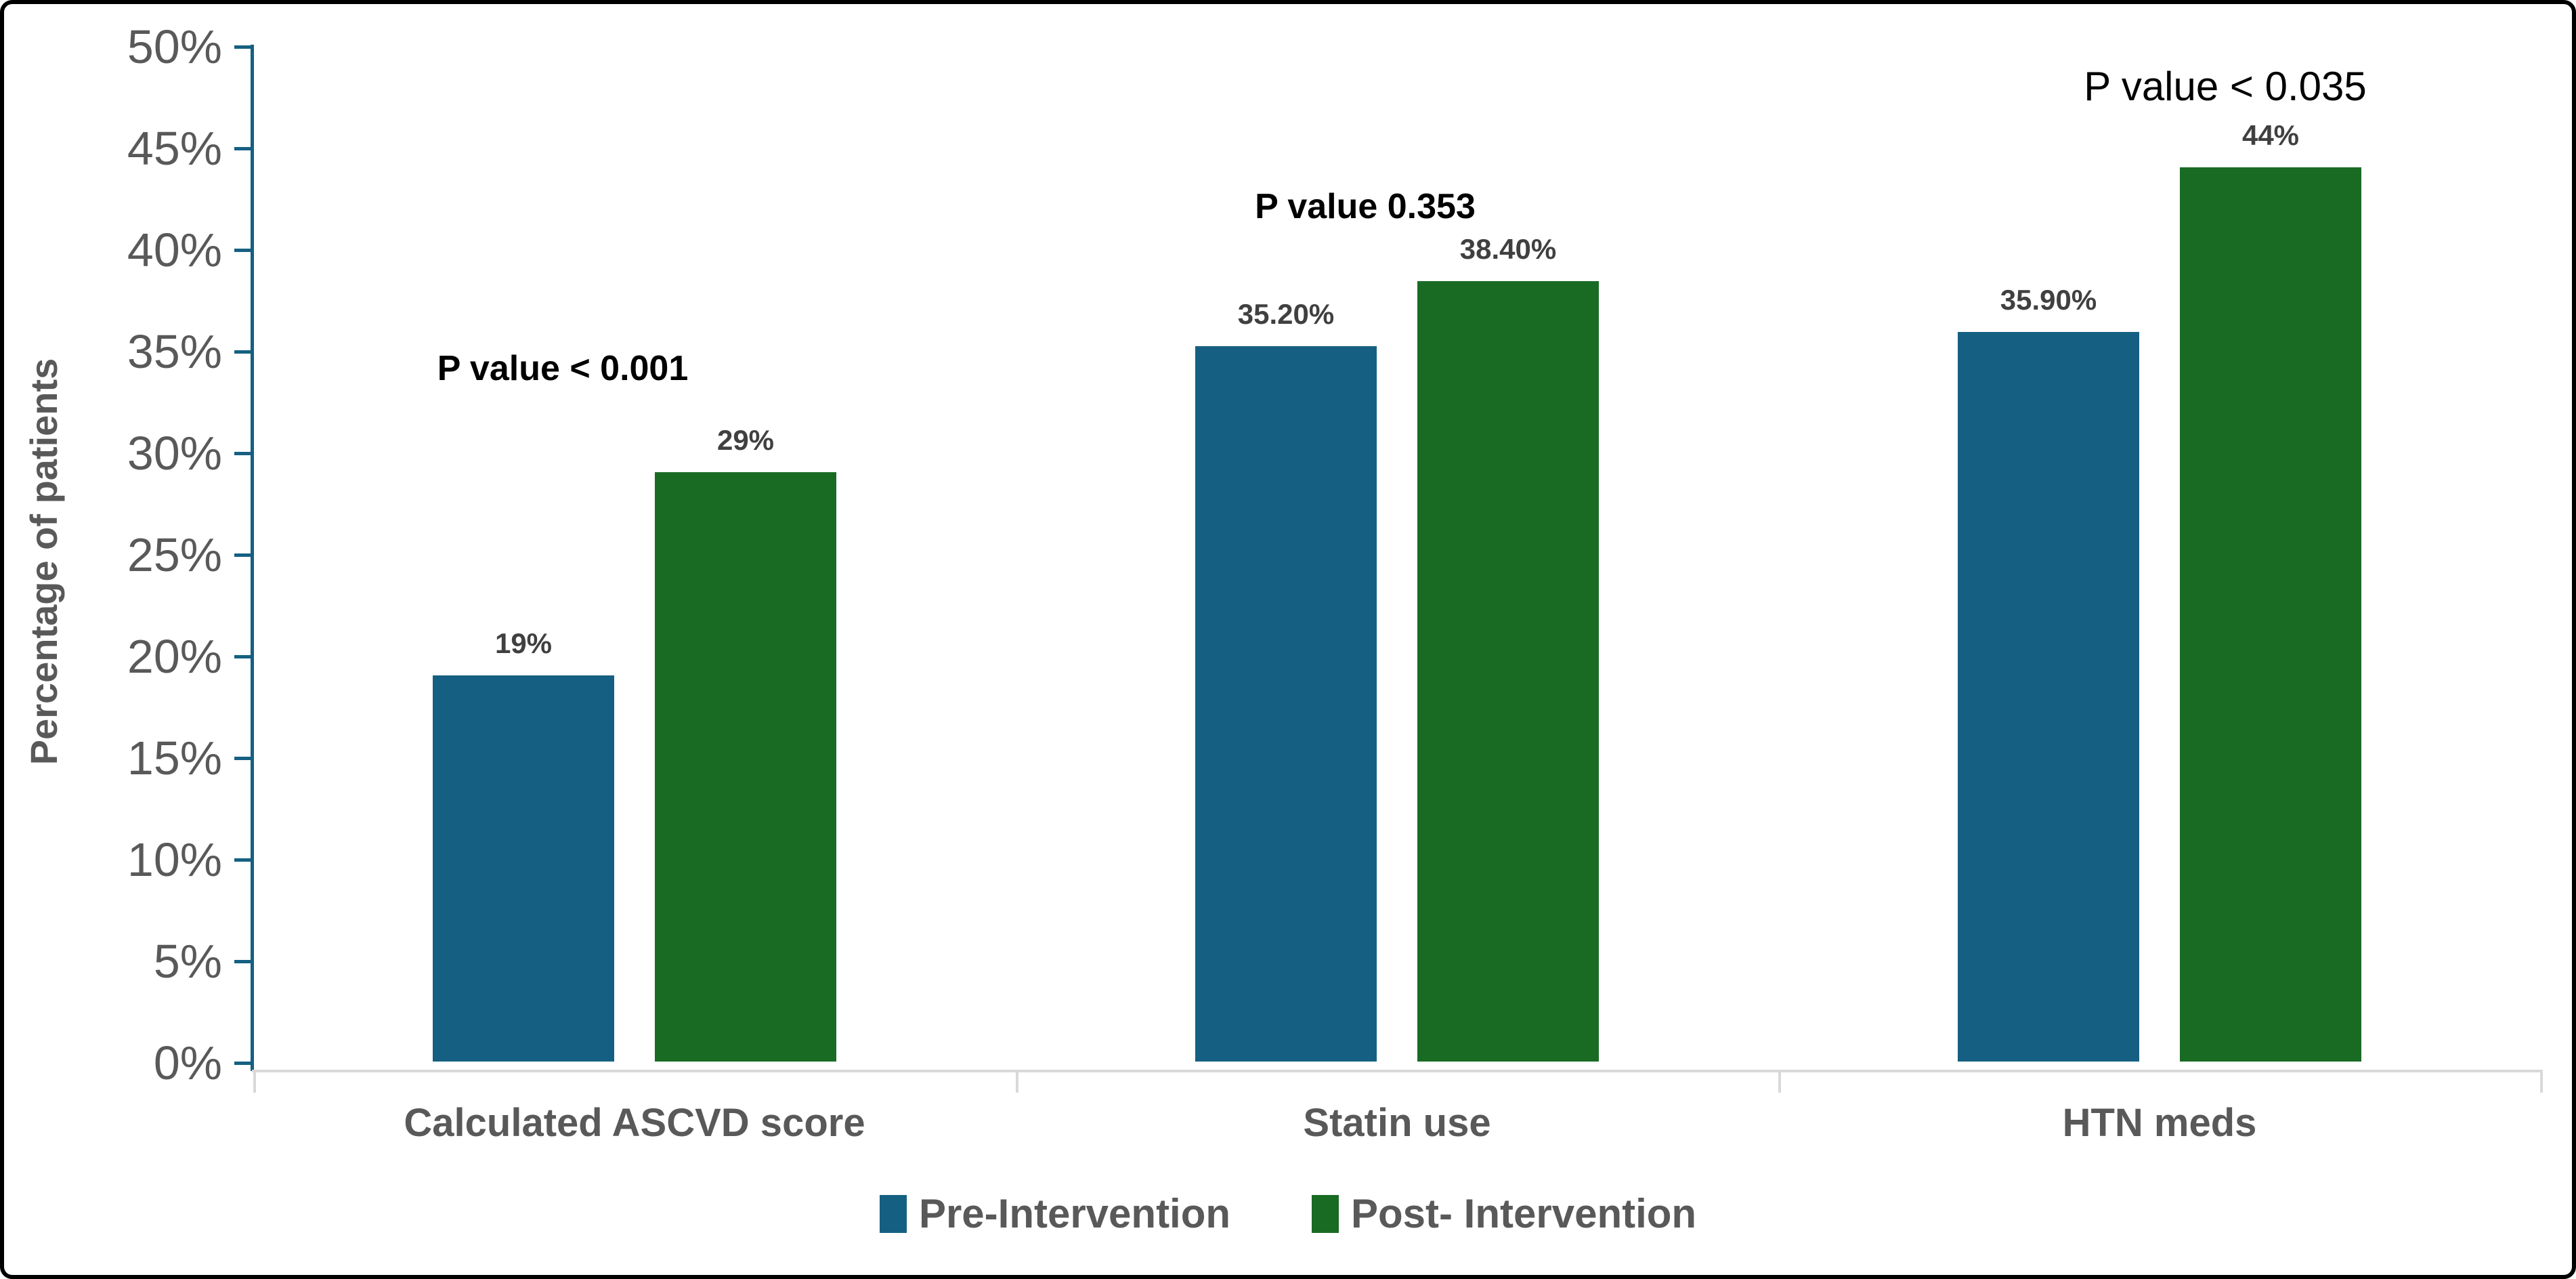 This screenshot has width=2576, height=1279. I want to click on y-tick-label: 10%, so click(174, 859).